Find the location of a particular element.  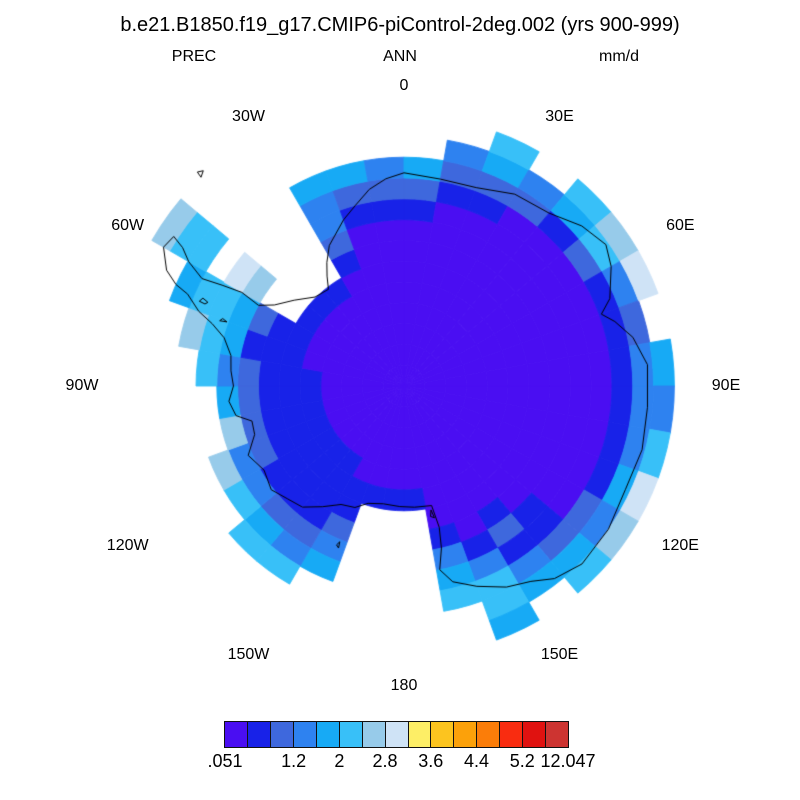

colorbar-tick-label-4.4: 4.4 is located at coordinates (477, 761).